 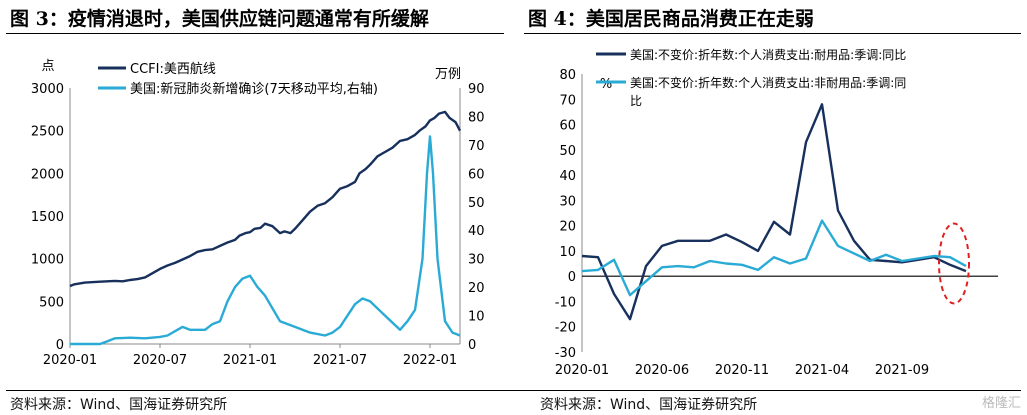 What do you see at coordinates (448, 74) in the screenshot?
I see `right-y-axis-unit: 万例` at bounding box center [448, 74].